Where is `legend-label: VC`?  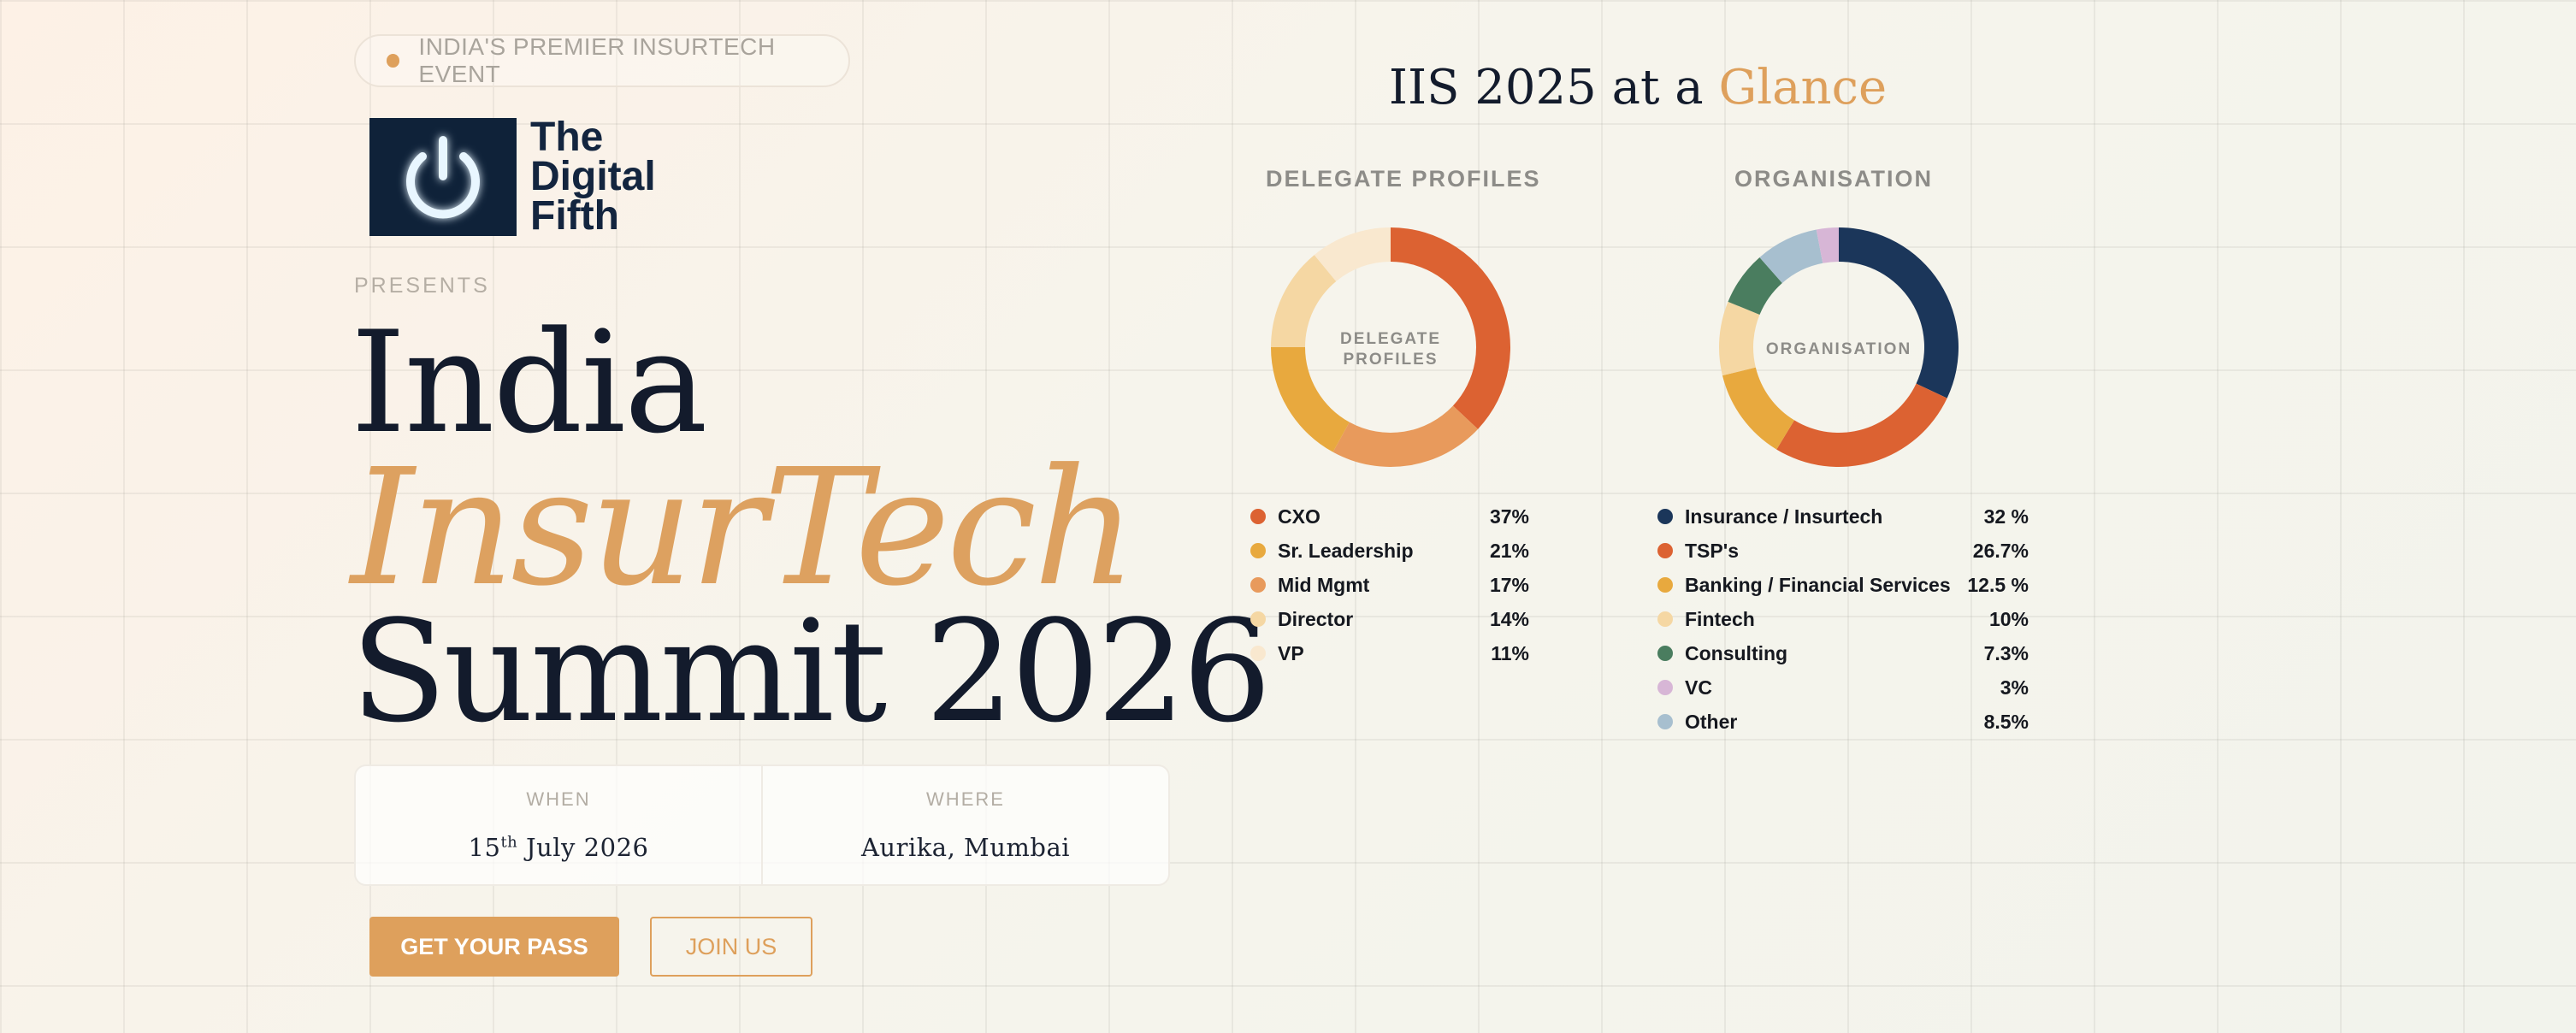
legend-label: VC is located at coordinates (1698, 687).